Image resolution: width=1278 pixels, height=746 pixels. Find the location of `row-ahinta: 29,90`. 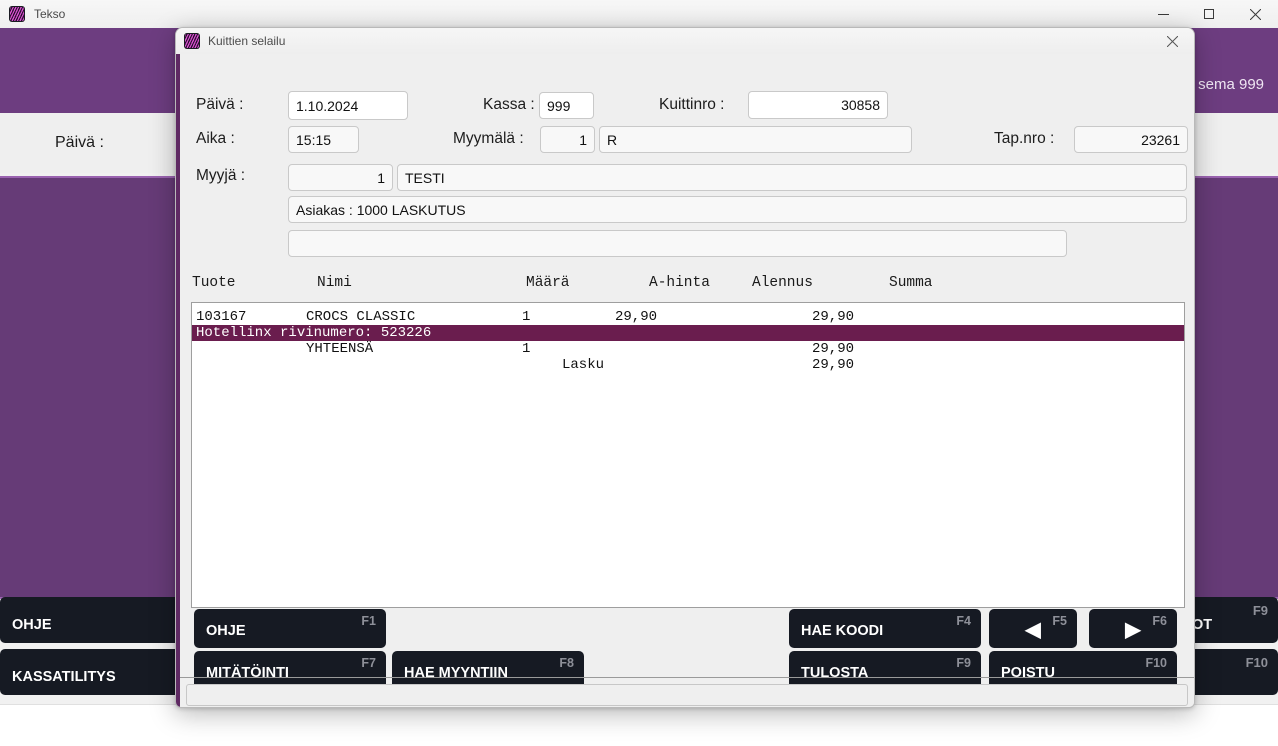

row-ahinta: 29,90 is located at coordinates (636, 317).